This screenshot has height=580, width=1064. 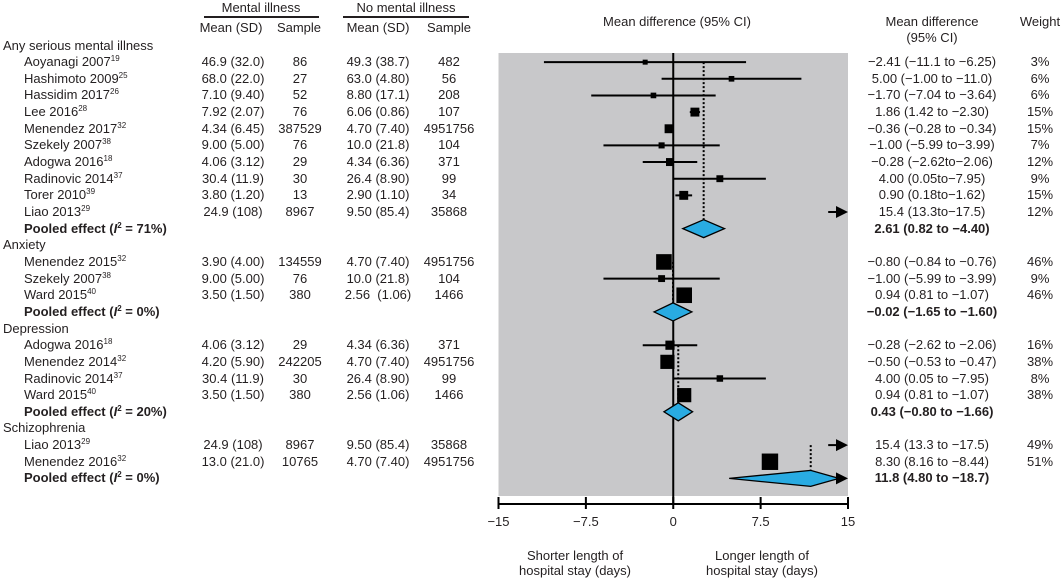 I want to click on xlabel-left-line1: Shorter length of, so click(x=575, y=555).